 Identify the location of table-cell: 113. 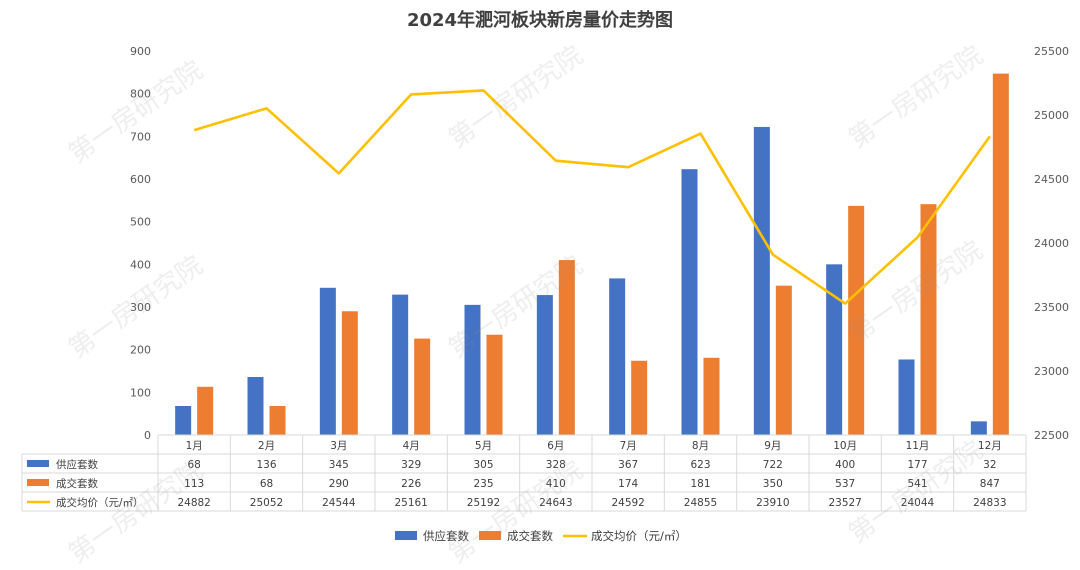
(194, 484).